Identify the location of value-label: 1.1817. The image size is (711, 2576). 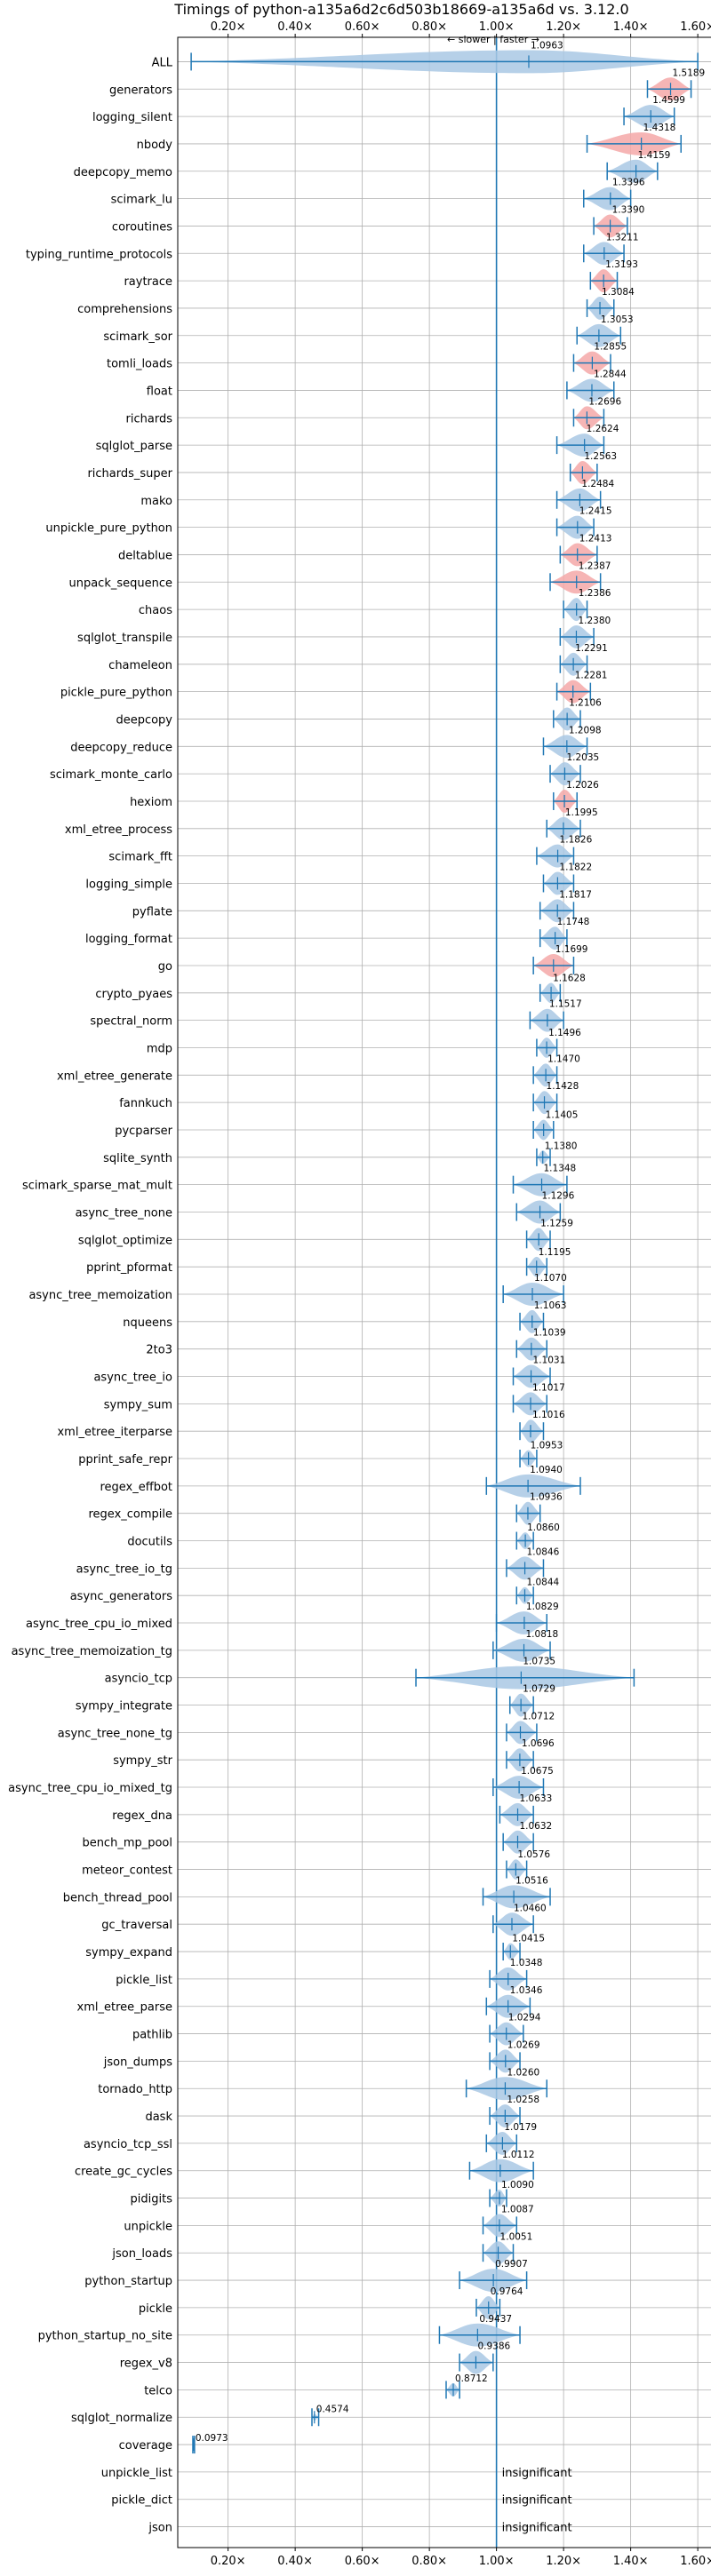
(575, 894).